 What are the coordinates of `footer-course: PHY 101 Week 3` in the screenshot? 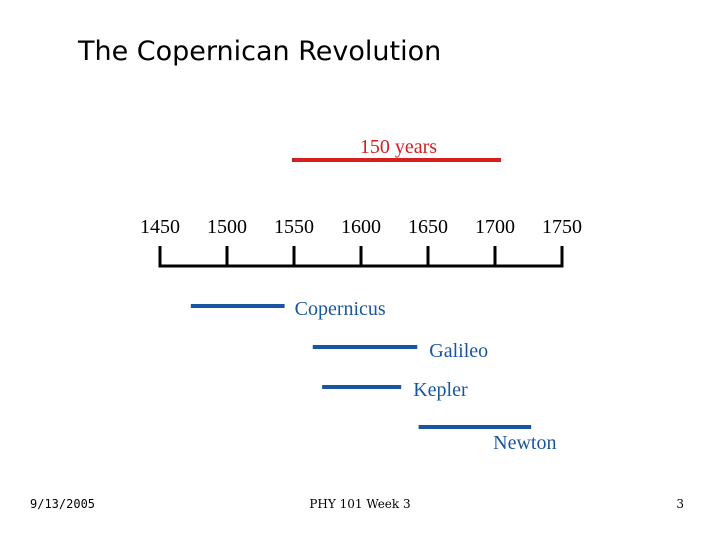 It's located at (360, 504).